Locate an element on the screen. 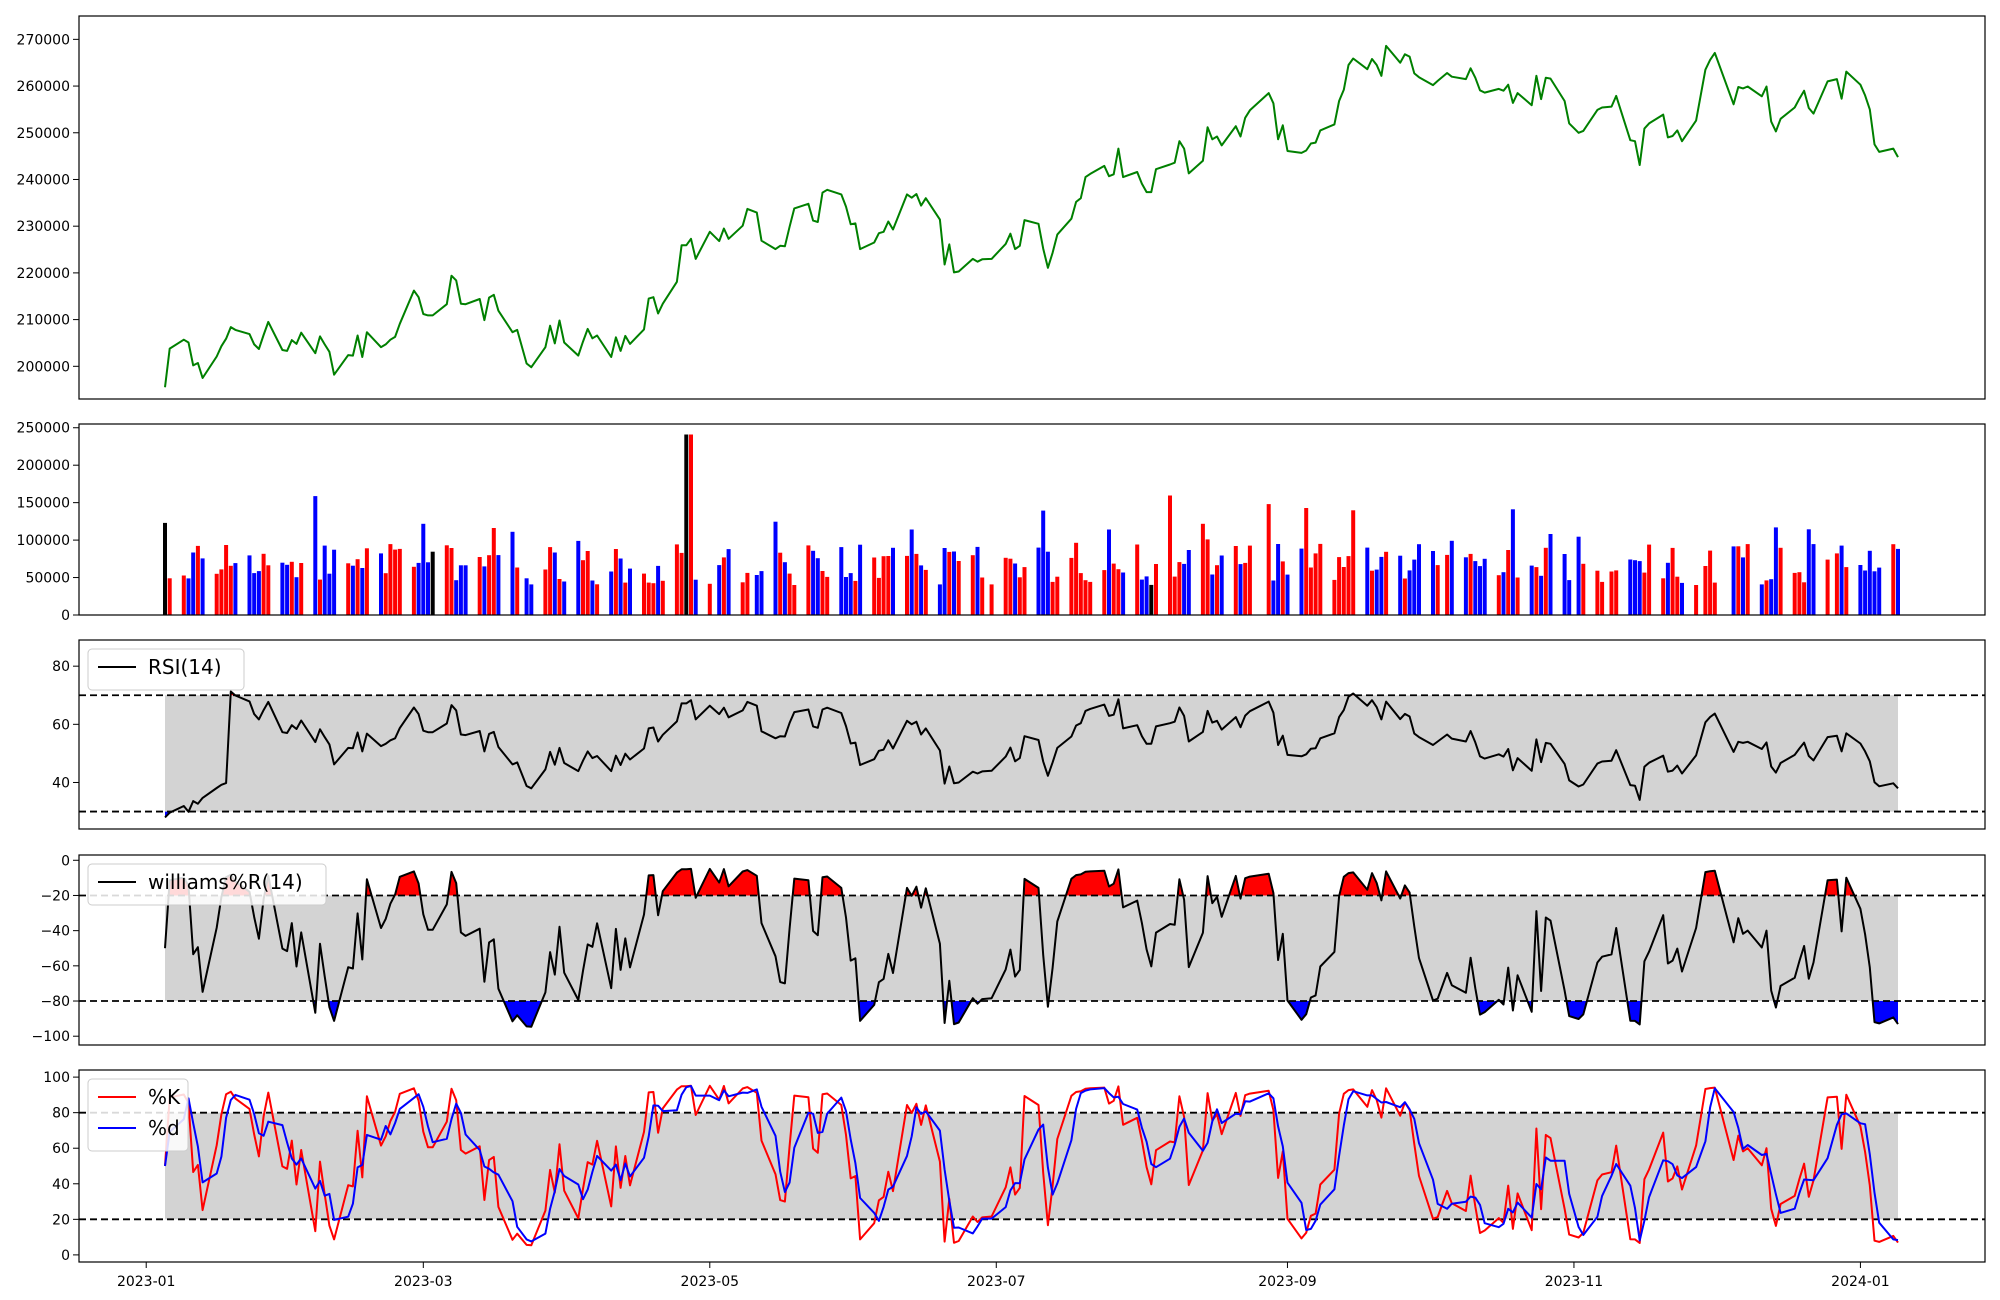 The image size is (2000, 1300). price-ytick-label: 240000 is located at coordinates (43, 180).